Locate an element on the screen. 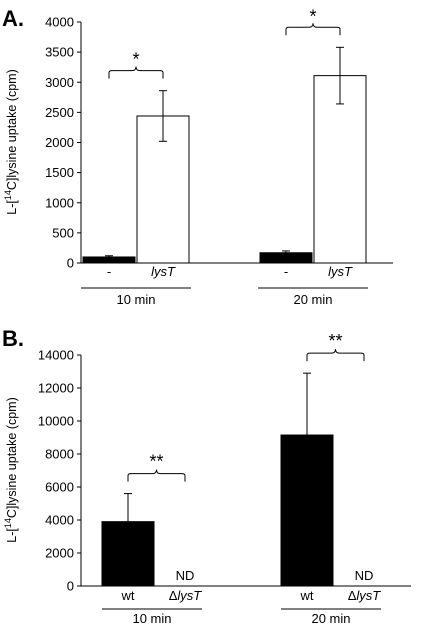 This screenshot has height=624, width=425. y-tick-label: 12000 is located at coordinates (56, 388).